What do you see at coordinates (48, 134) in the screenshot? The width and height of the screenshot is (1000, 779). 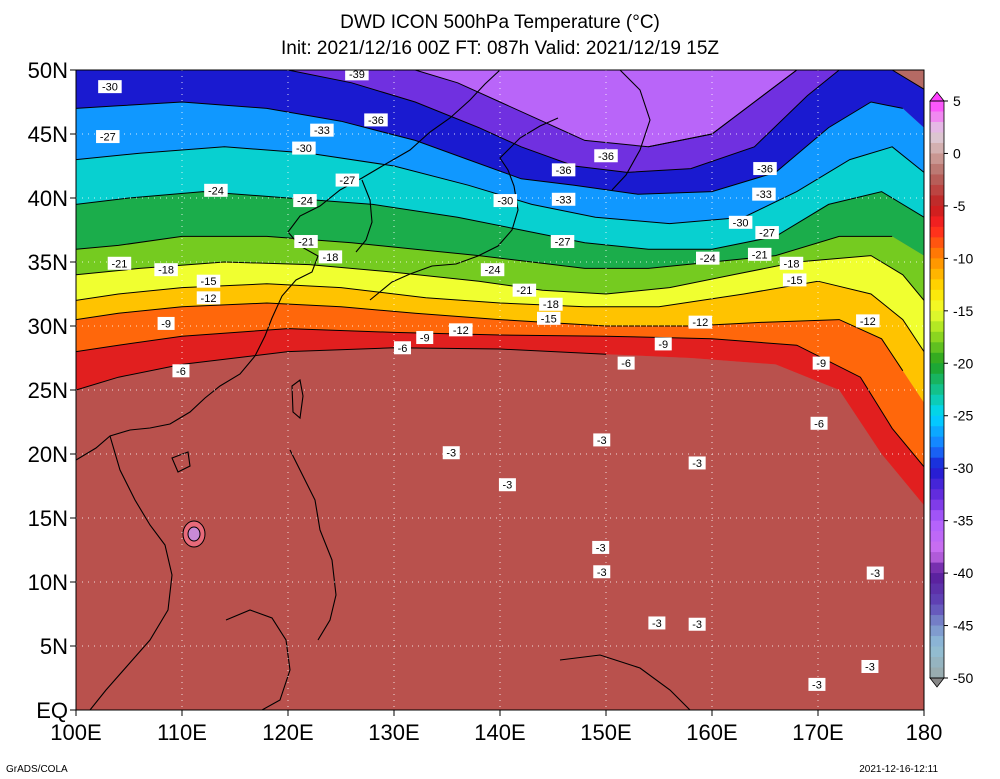 I see `y-tick-label: 45N` at bounding box center [48, 134].